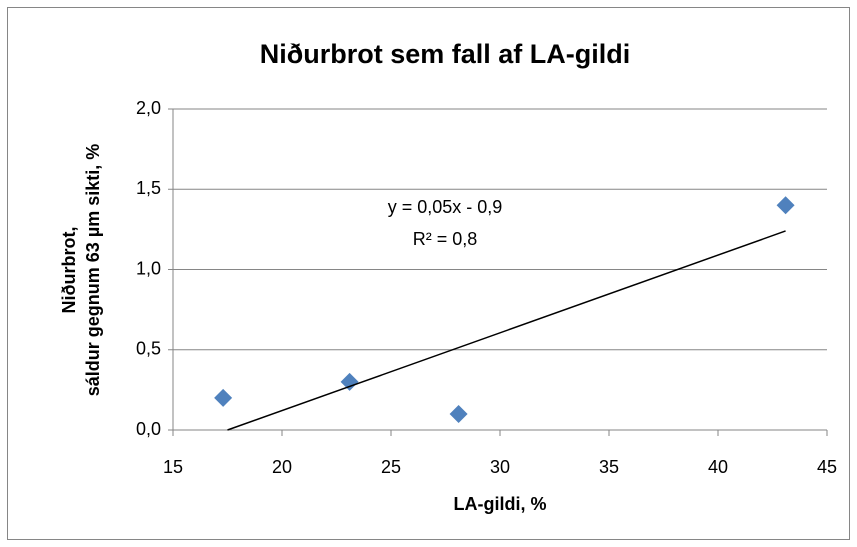  What do you see at coordinates (148, 268) in the screenshot?
I see `y-tick-label: 1,0` at bounding box center [148, 268].